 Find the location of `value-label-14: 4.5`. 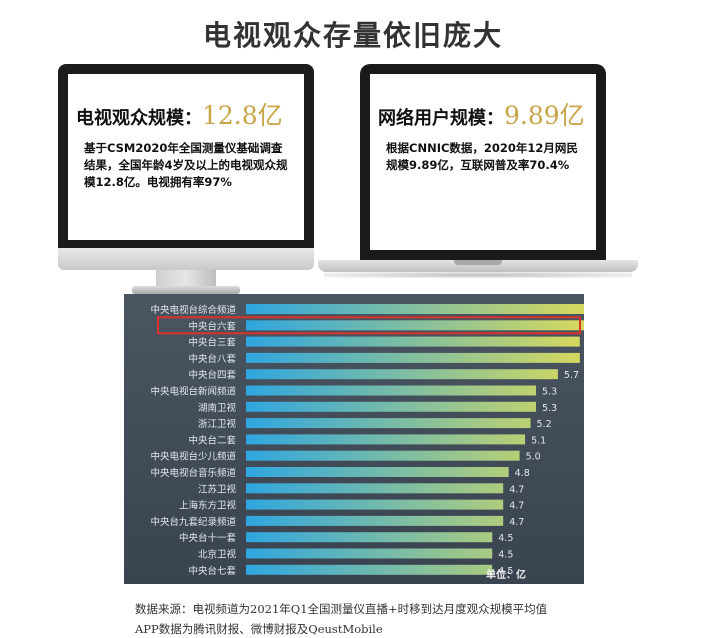

value-label-14: 4.5 is located at coordinates (505, 538).